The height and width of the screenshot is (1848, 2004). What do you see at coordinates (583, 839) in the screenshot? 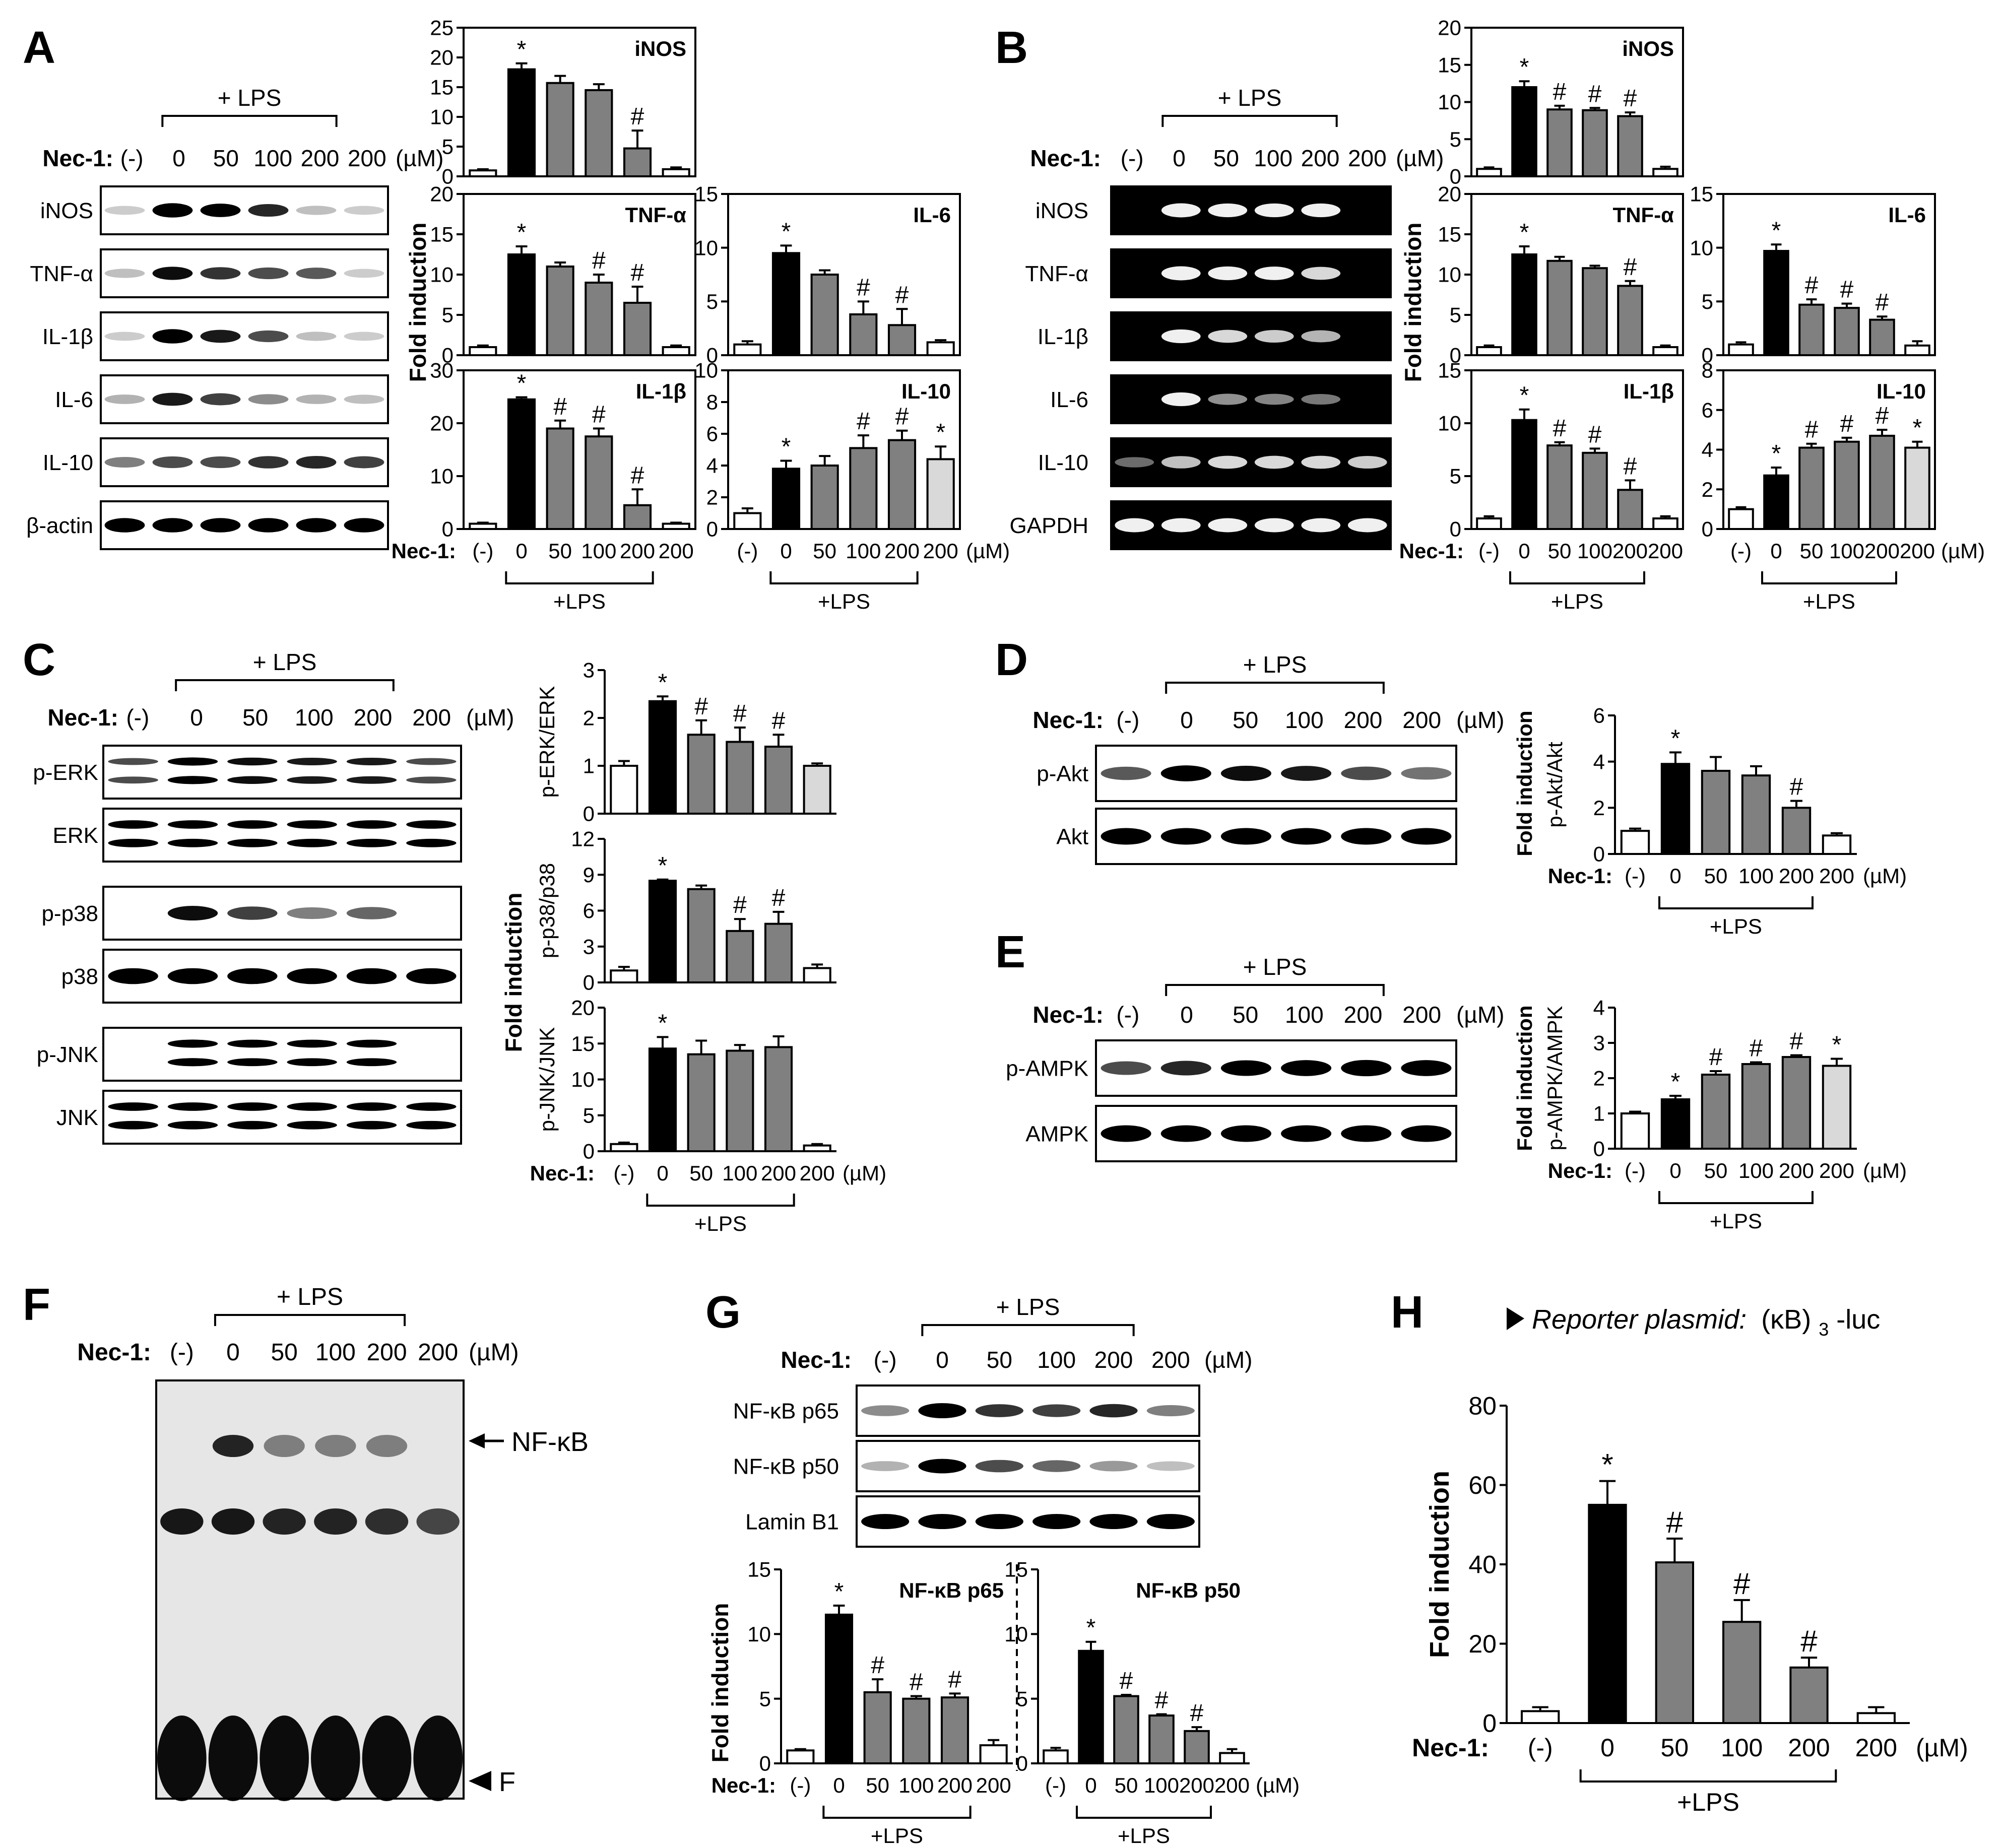
I see `y-tick-label: 12` at bounding box center [583, 839].